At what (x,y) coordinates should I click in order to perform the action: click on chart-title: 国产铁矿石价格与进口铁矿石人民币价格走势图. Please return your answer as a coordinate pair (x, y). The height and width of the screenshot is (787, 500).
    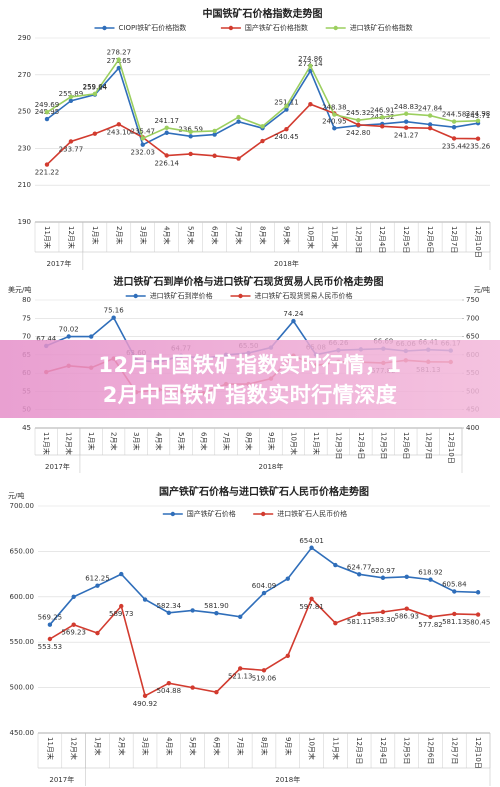
    Looking at the image, I should click on (264, 491).